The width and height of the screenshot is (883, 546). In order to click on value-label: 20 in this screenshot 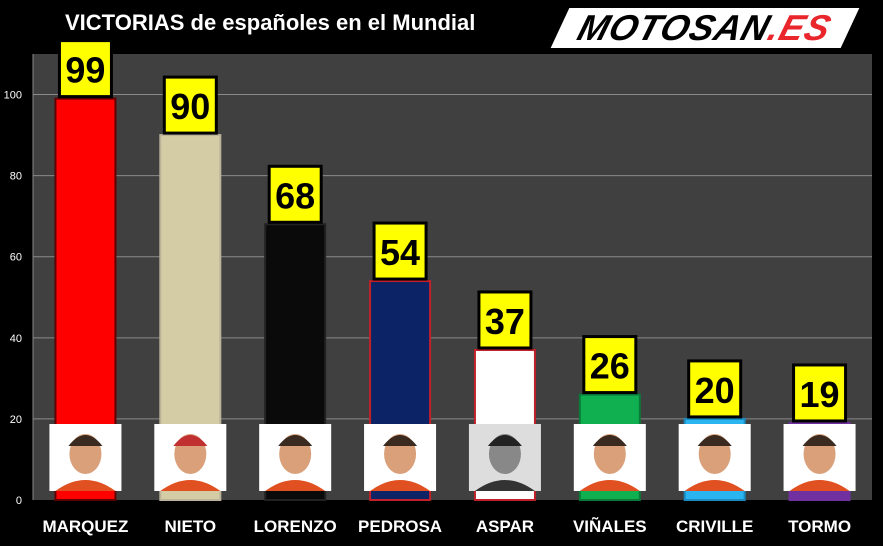, I will do `click(715, 390)`.